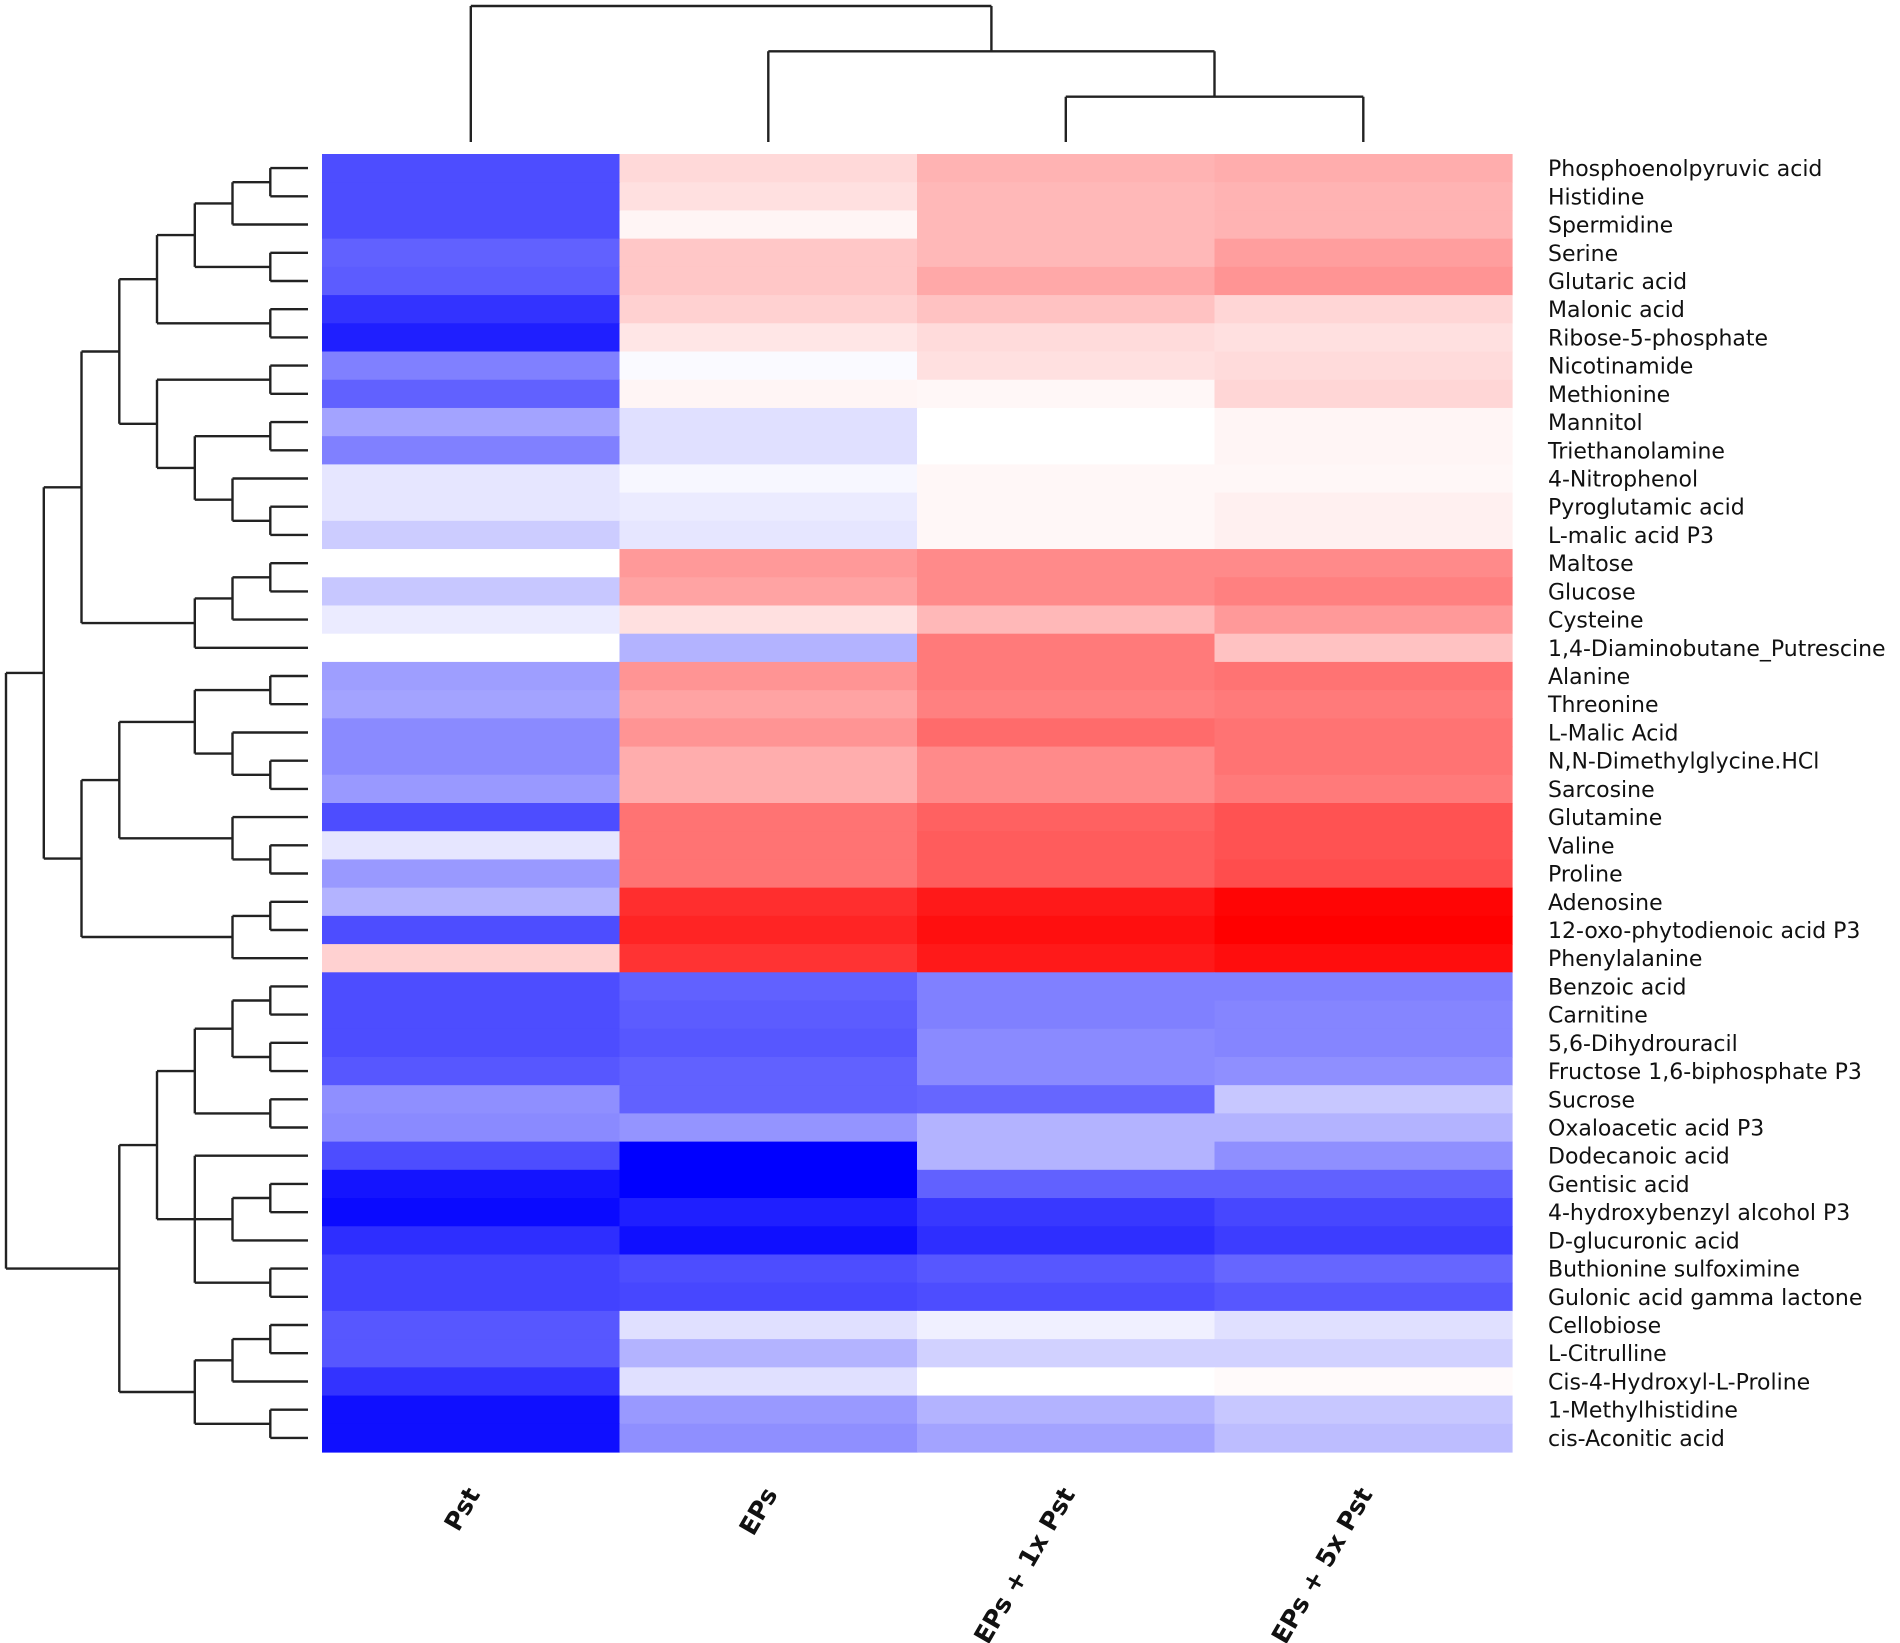  Describe the element at coordinates (1609, 395) in the screenshot. I see `row-label-methionine: Methionine` at that location.